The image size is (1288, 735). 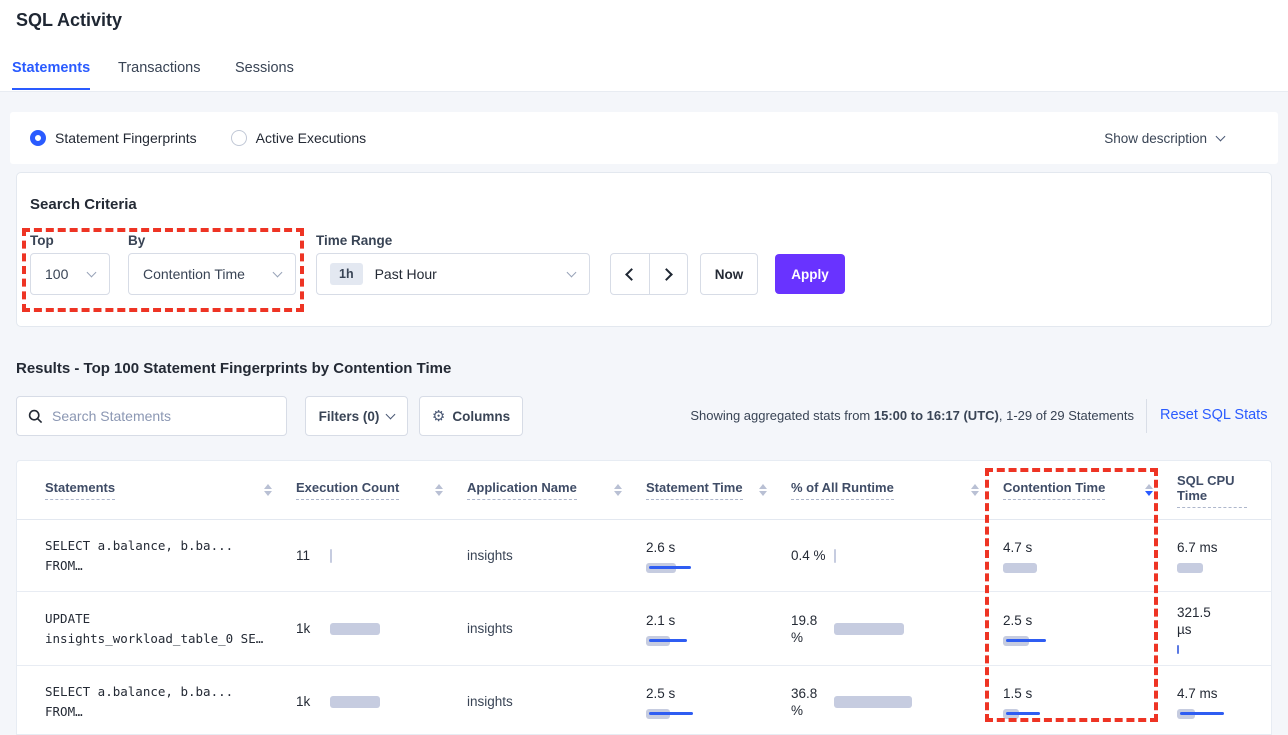 I want to click on radio-selected-icon, so click(x=38, y=138).